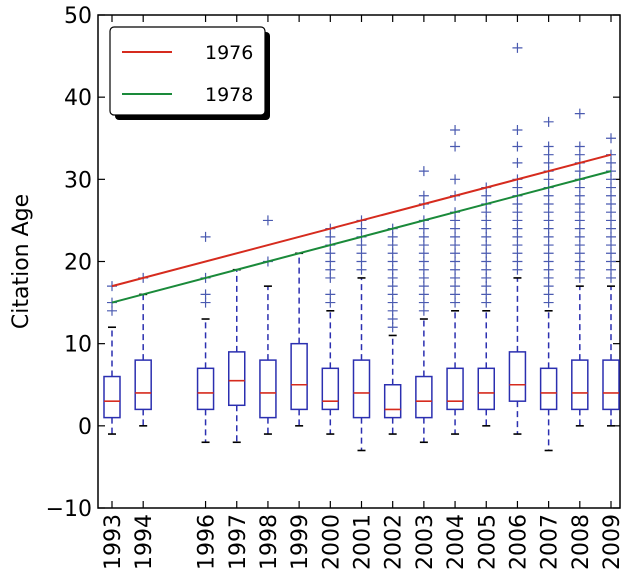 This screenshot has height=573, width=623. I want to click on y-tick-label: 0, so click(85, 427).